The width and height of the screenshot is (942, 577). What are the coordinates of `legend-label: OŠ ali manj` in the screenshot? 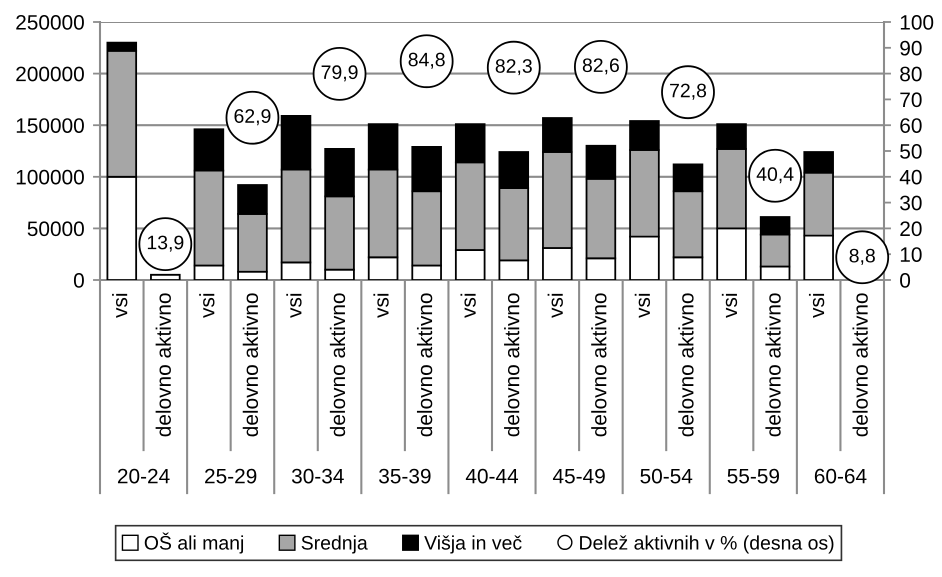 It's located at (194, 543).